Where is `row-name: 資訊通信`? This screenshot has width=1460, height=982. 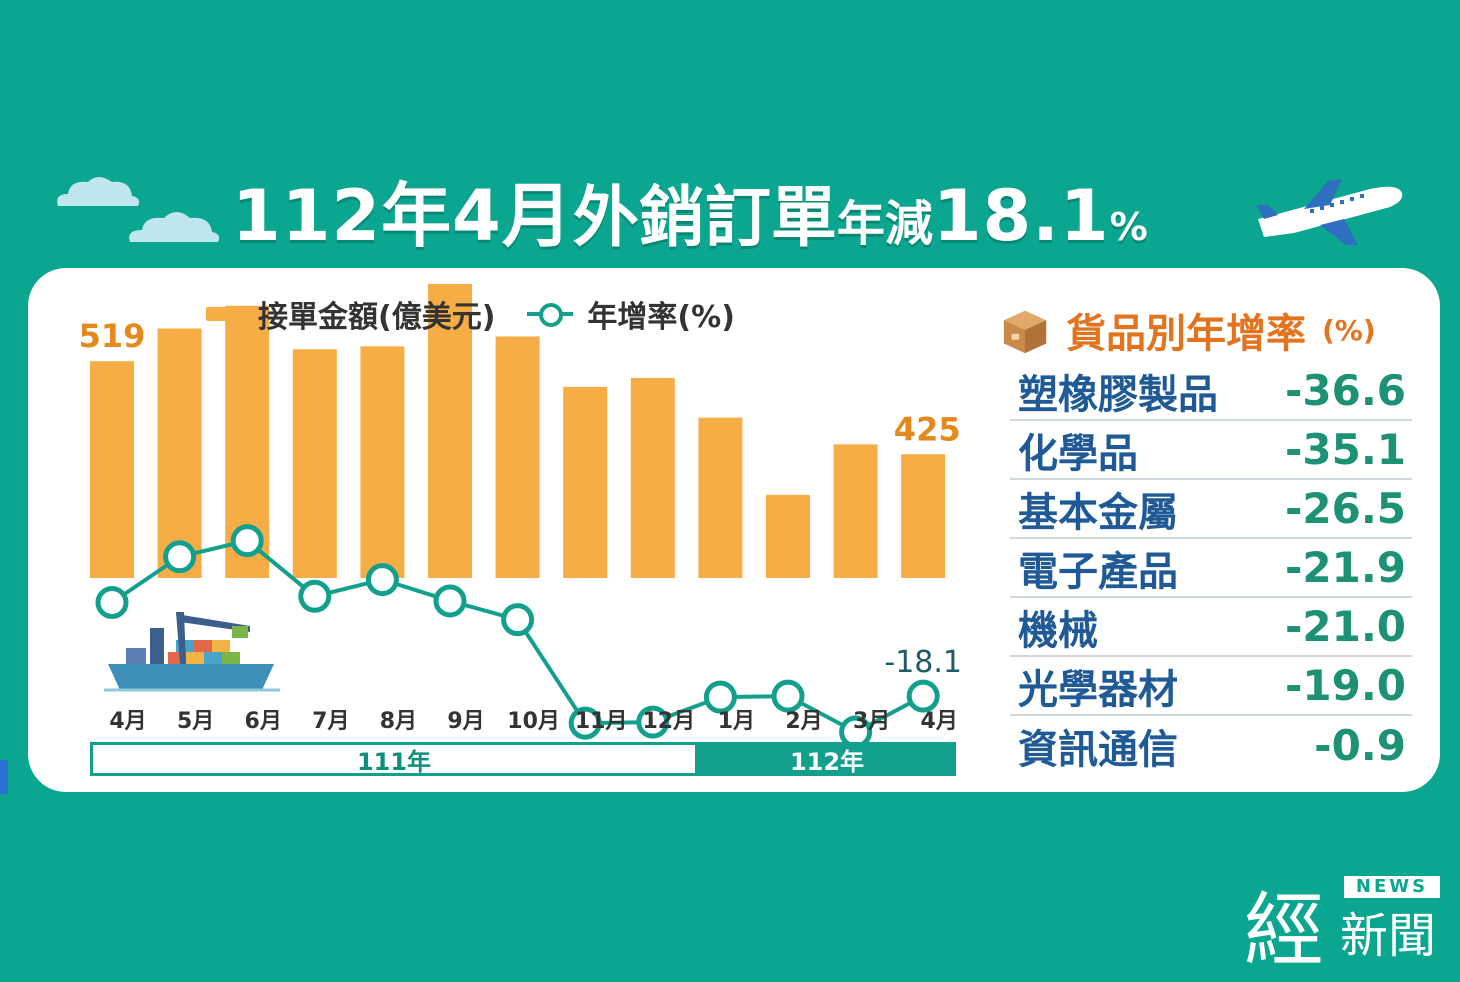 row-name: 資訊通信 is located at coordinates (1098, 749).